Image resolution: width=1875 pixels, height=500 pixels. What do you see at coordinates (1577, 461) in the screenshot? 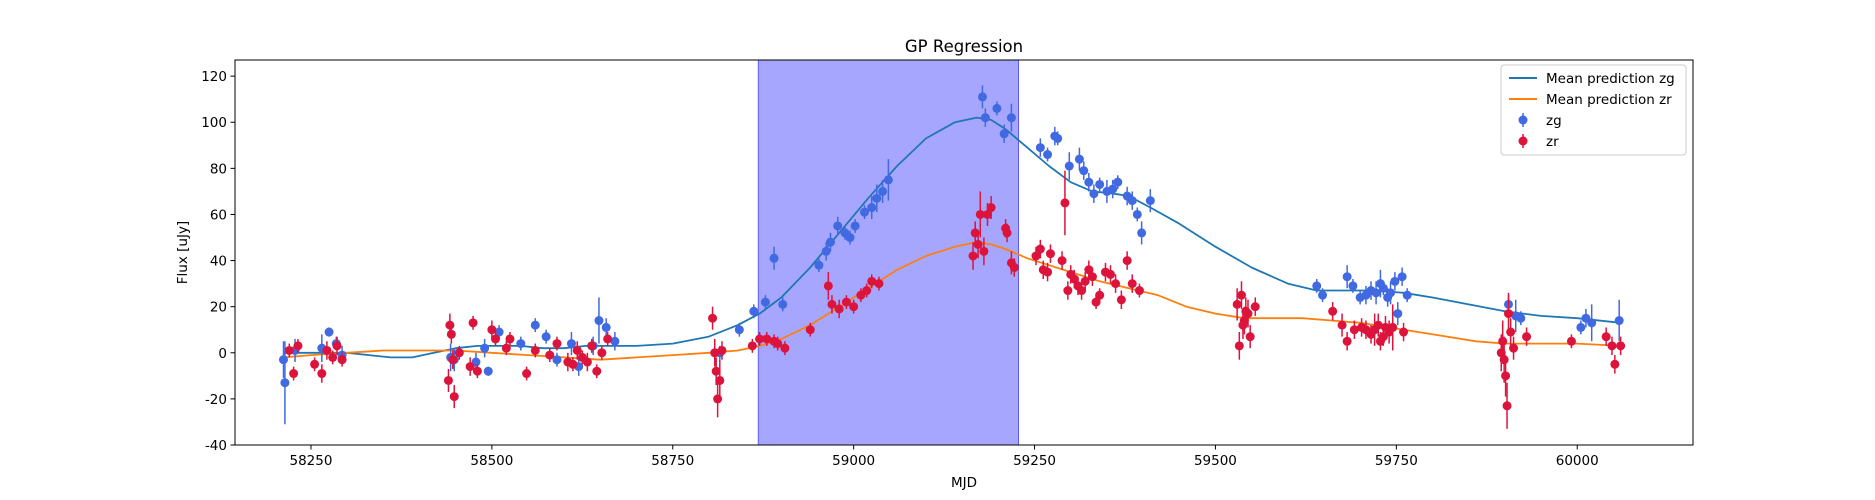
I see `x-tick-label: 60000` at bounding box center [1577, 461].